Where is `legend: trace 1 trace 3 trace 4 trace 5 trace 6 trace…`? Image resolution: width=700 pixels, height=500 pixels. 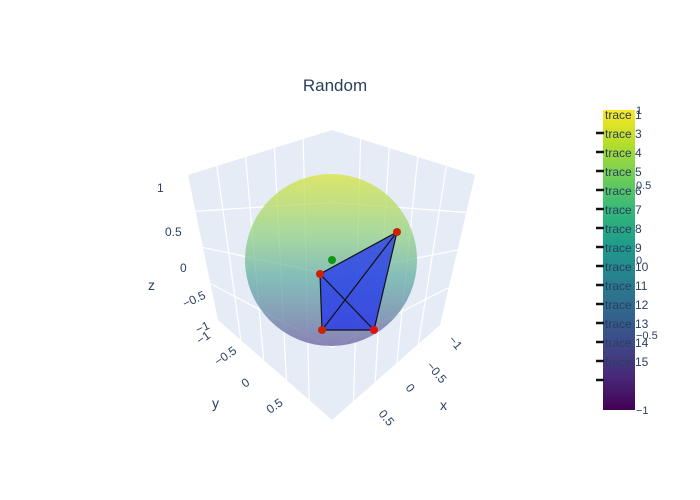
legend: trace 1 trace 3 trace 4 trace 5 trace 6 trace… is located at coordinates (622, 245).